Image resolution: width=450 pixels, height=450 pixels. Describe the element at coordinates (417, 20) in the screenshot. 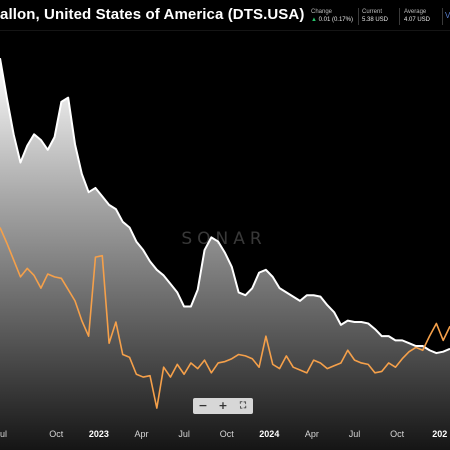

I see `average-value: 4.07 USD` at that location.